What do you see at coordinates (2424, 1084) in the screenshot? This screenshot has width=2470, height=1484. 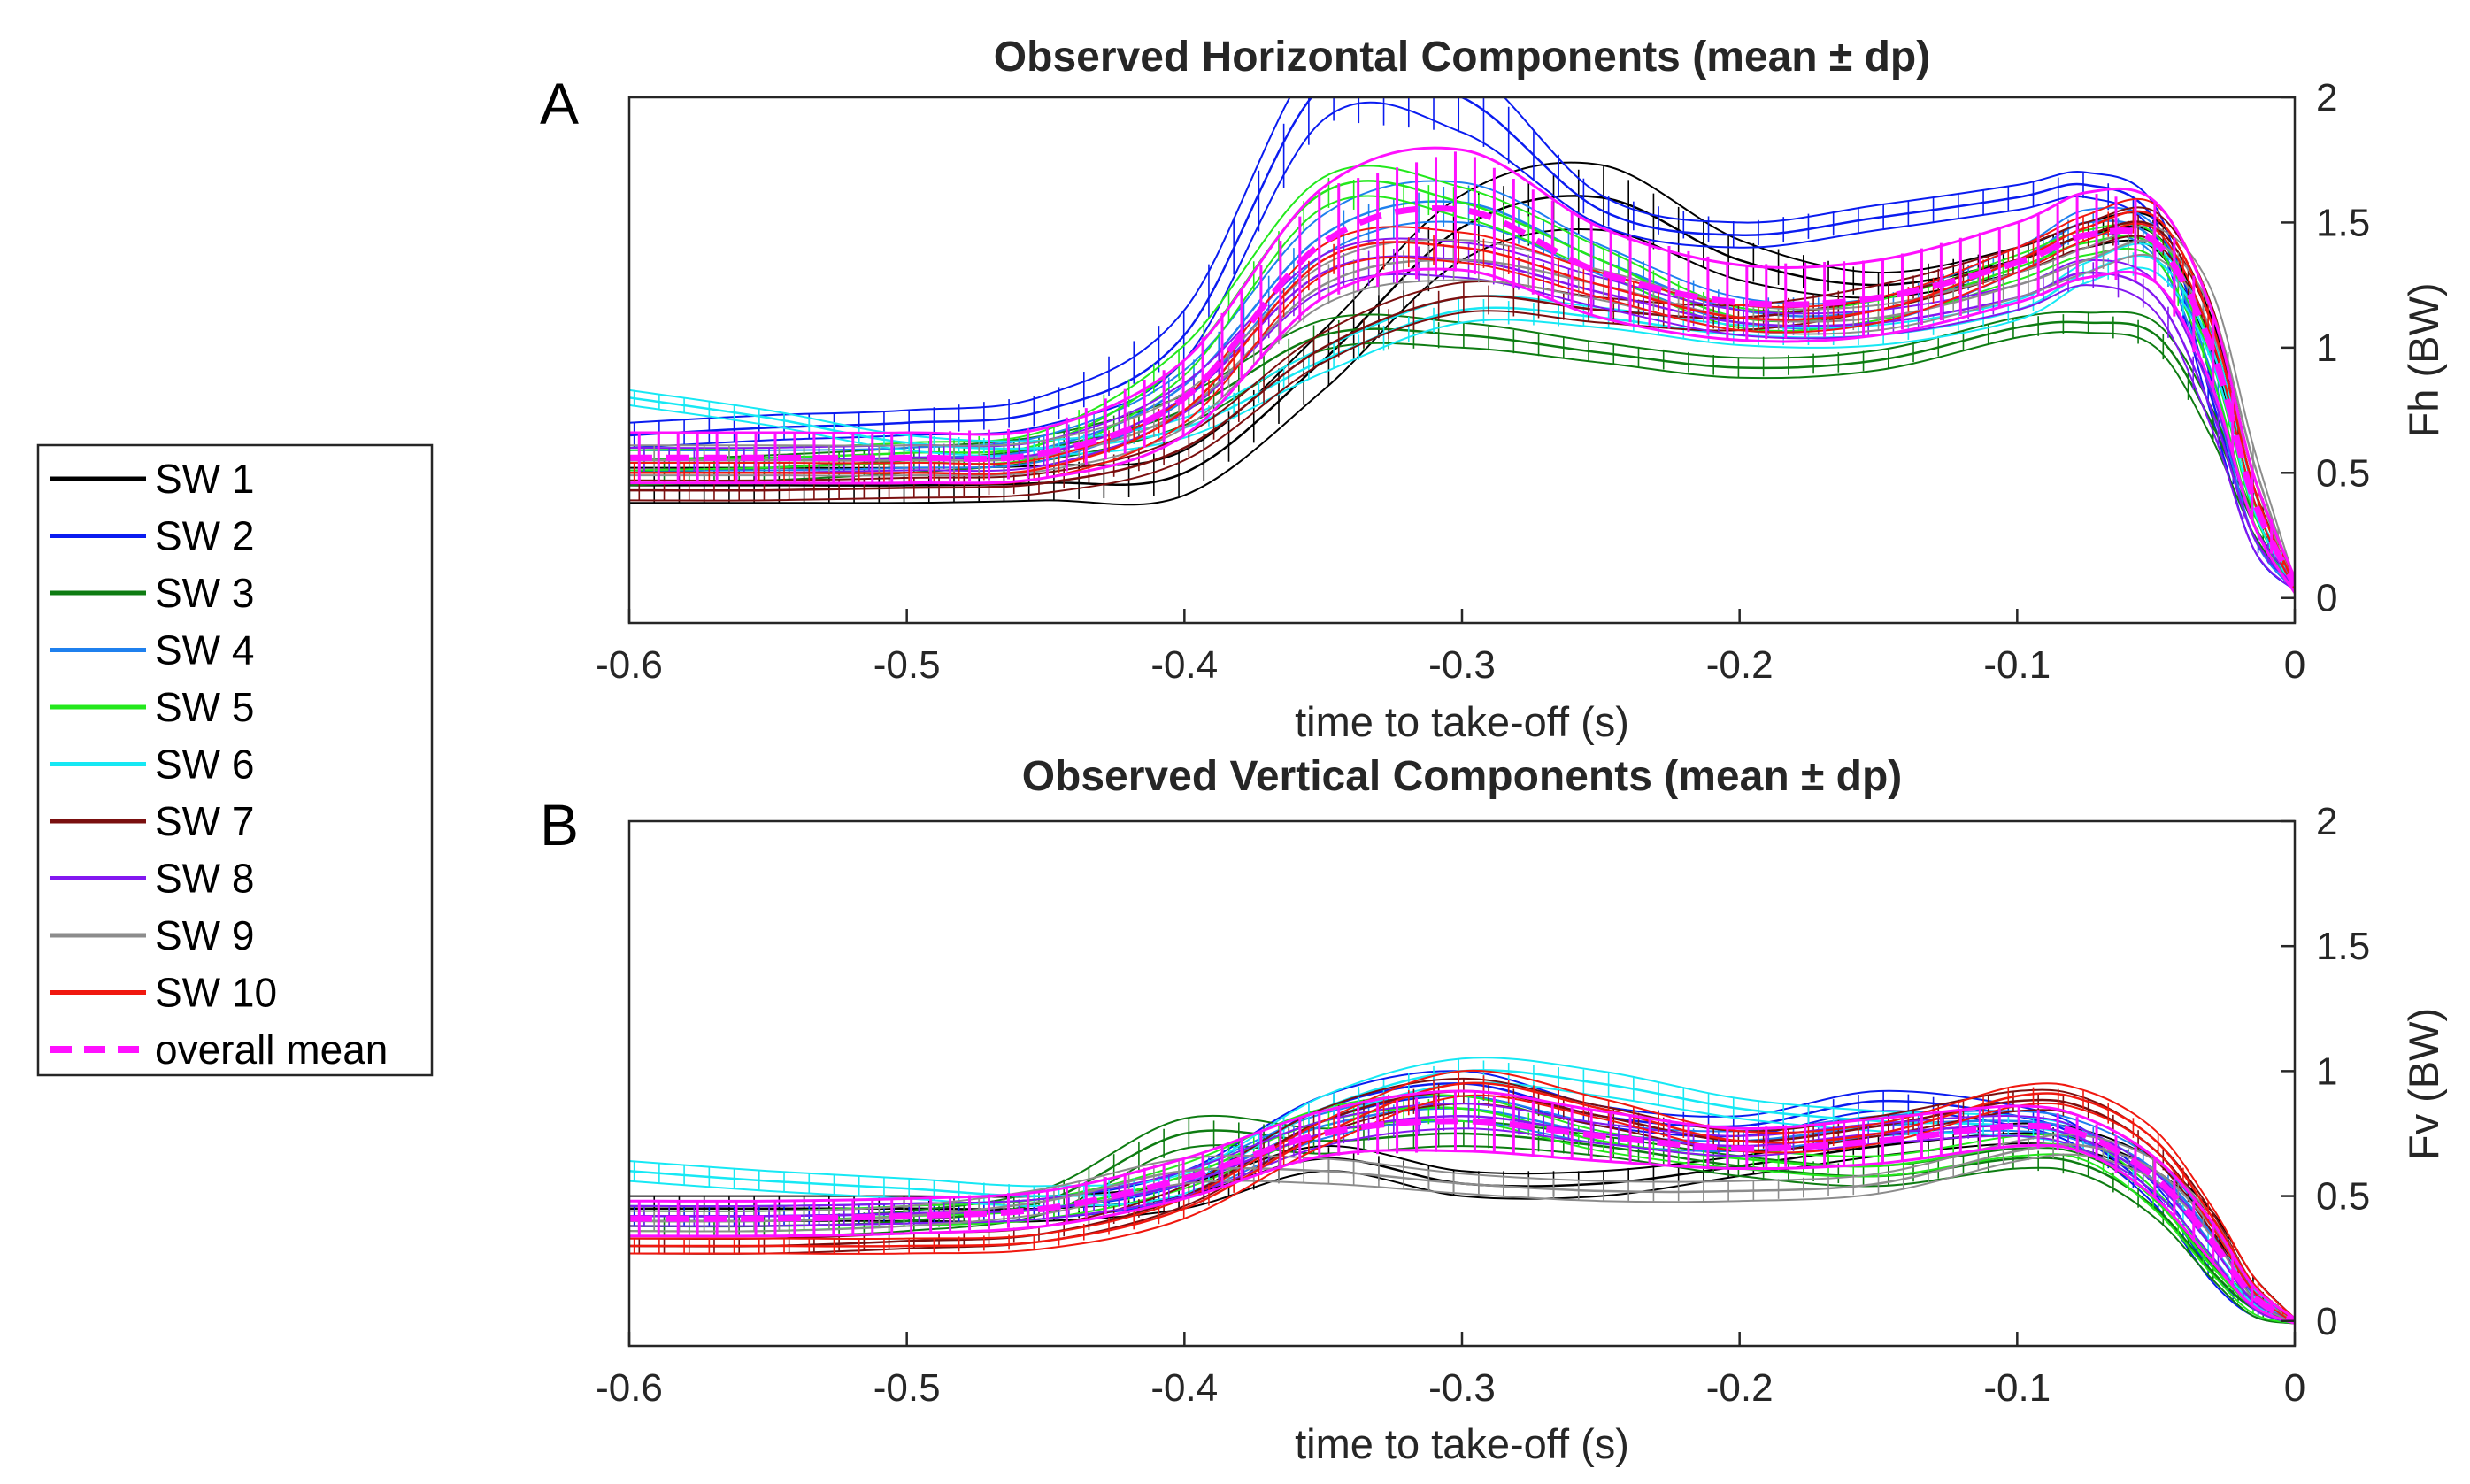 I see `panel-b-ylabel: Fv (BW)` at bounding box center [2424, 1084].